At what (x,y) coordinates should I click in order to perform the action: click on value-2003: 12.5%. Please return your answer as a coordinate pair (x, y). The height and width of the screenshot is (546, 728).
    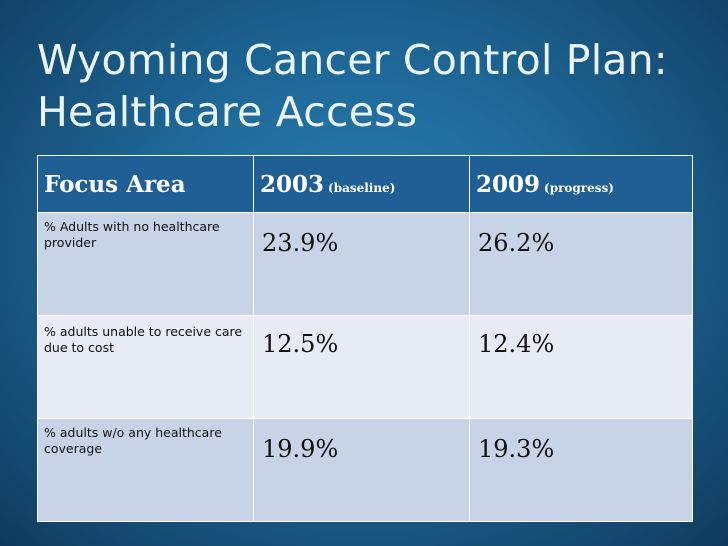
    Looking at the image, I should click on (361, 367).